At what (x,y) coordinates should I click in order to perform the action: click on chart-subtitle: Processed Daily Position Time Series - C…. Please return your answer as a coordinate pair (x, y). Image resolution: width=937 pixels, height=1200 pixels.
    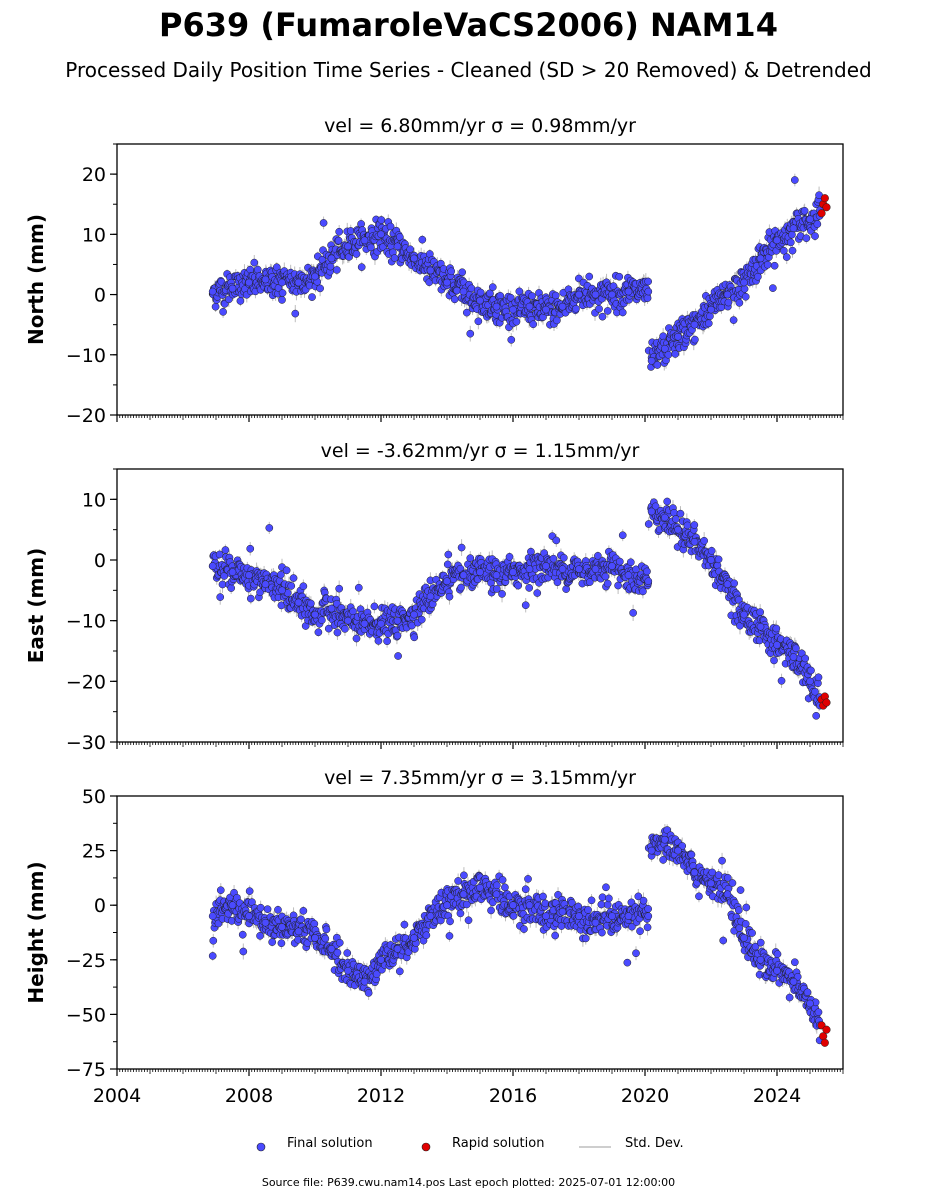
    Looking at the image, I should click on (468, 70).